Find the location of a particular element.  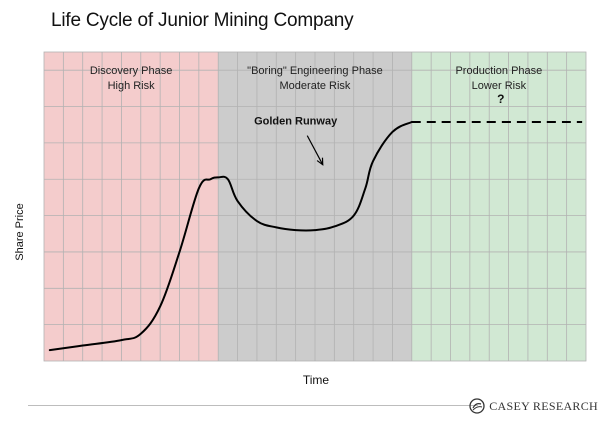

brand-logo: CASEY RESEARCH is located at coordinates (533, 406).